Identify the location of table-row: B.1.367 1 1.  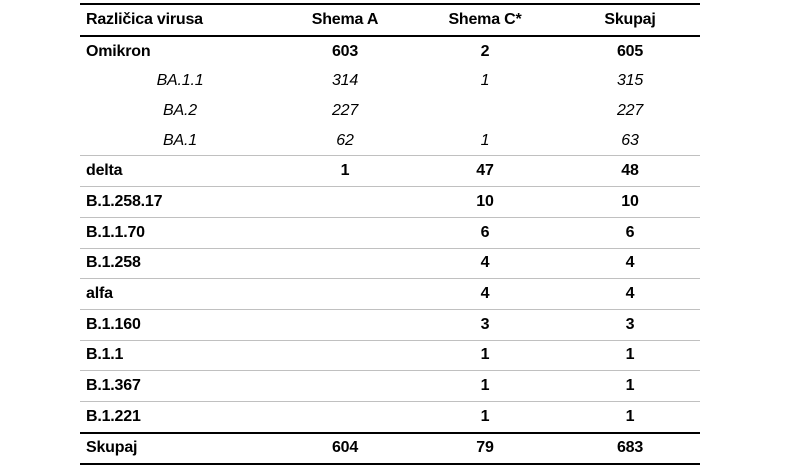
(390, 386).